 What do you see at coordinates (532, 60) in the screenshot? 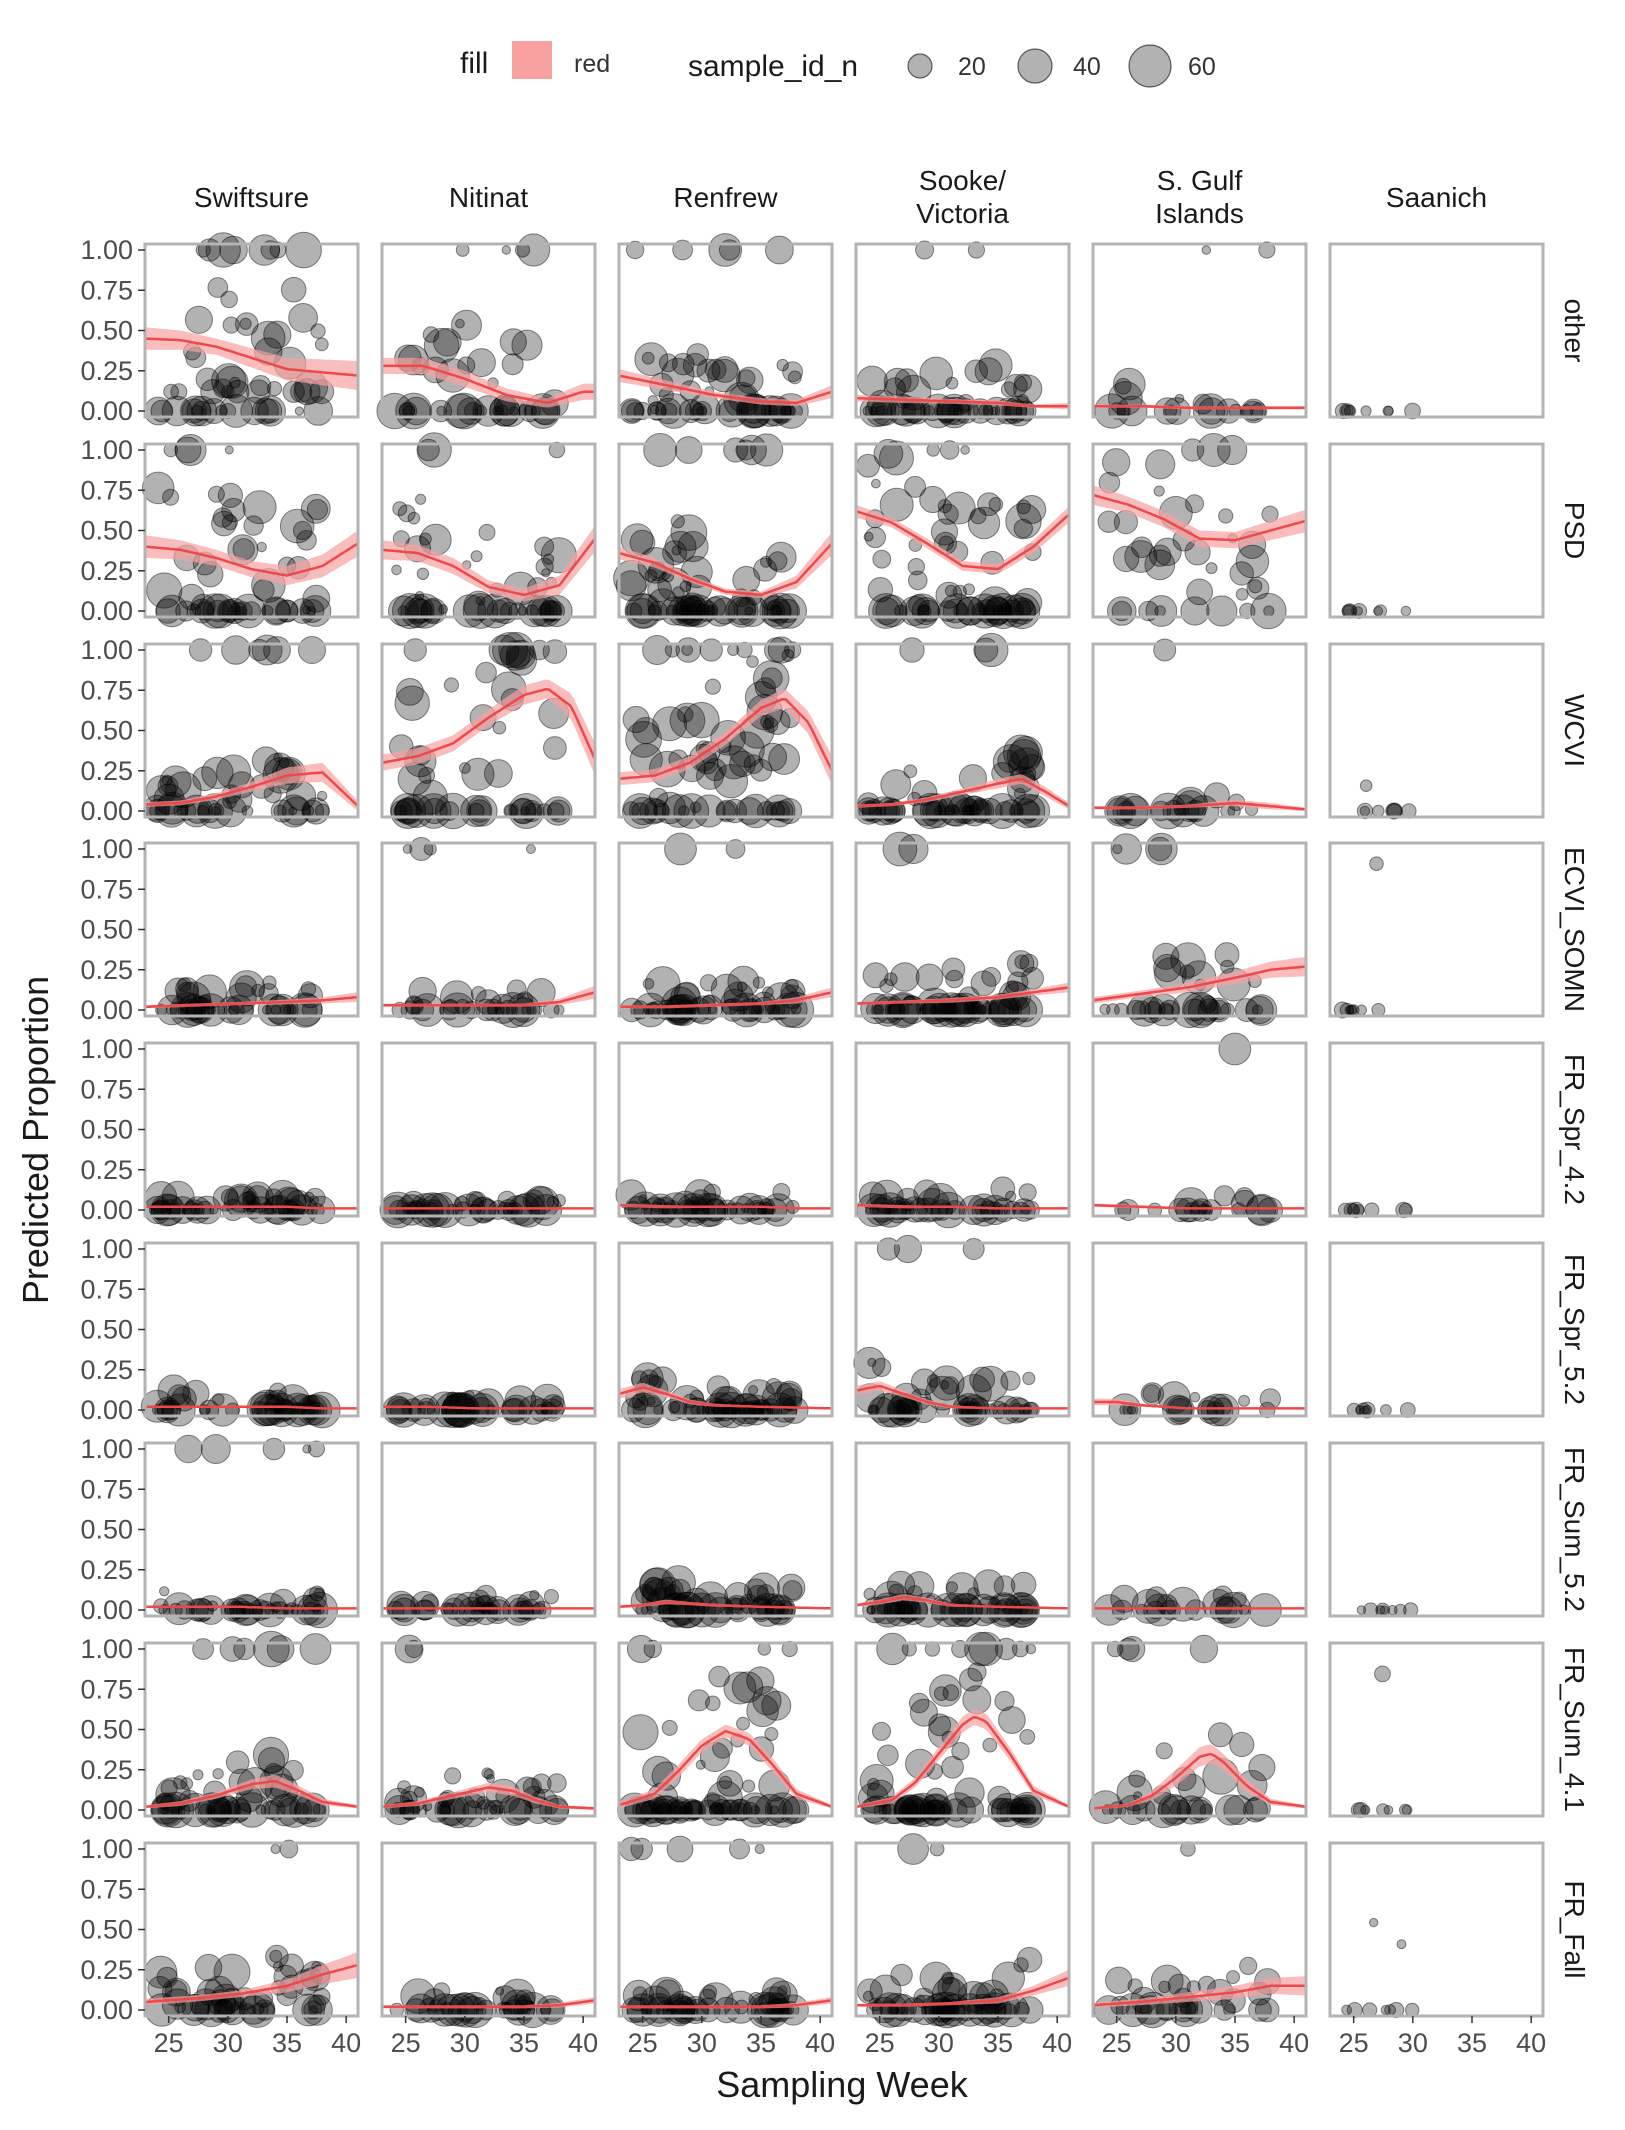
I see `legend-fill-swatch` at bounding box center [532, 60].